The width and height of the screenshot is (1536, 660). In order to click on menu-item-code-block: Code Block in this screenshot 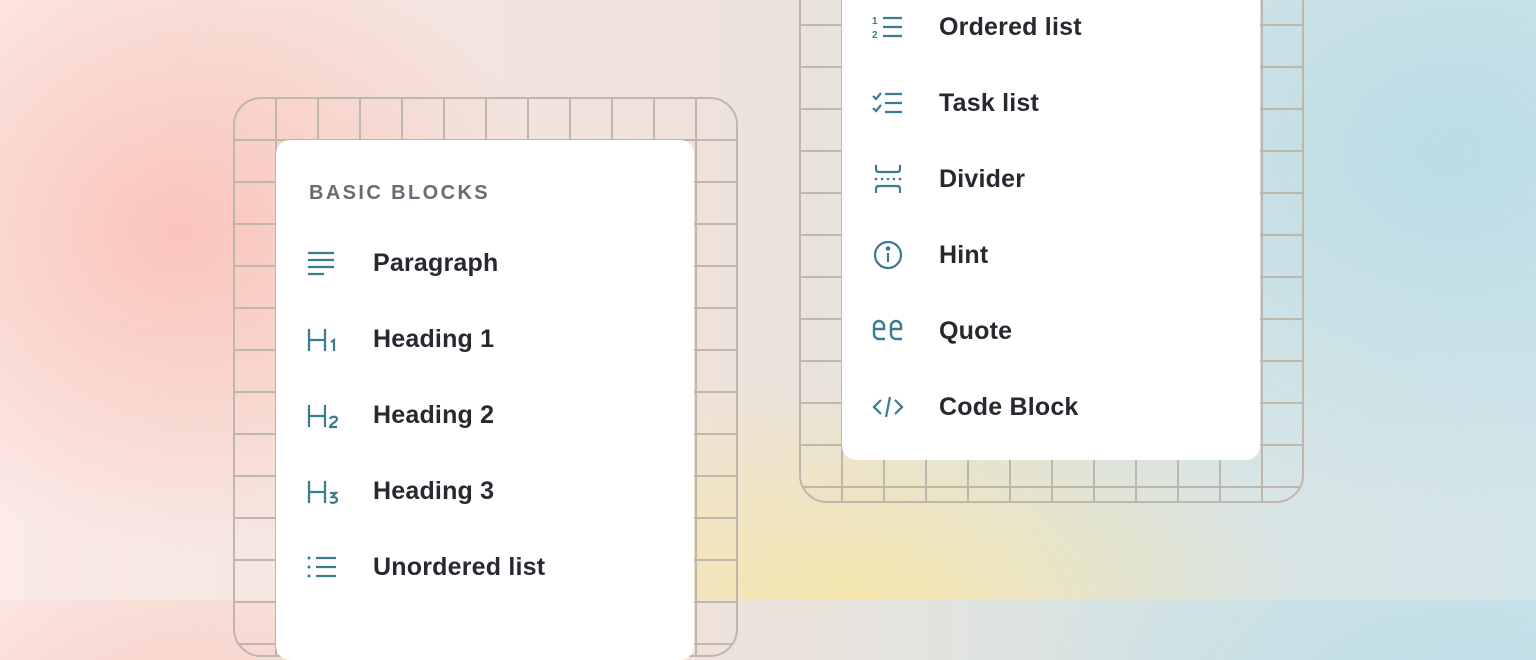, I will do `click(975, 407)`.